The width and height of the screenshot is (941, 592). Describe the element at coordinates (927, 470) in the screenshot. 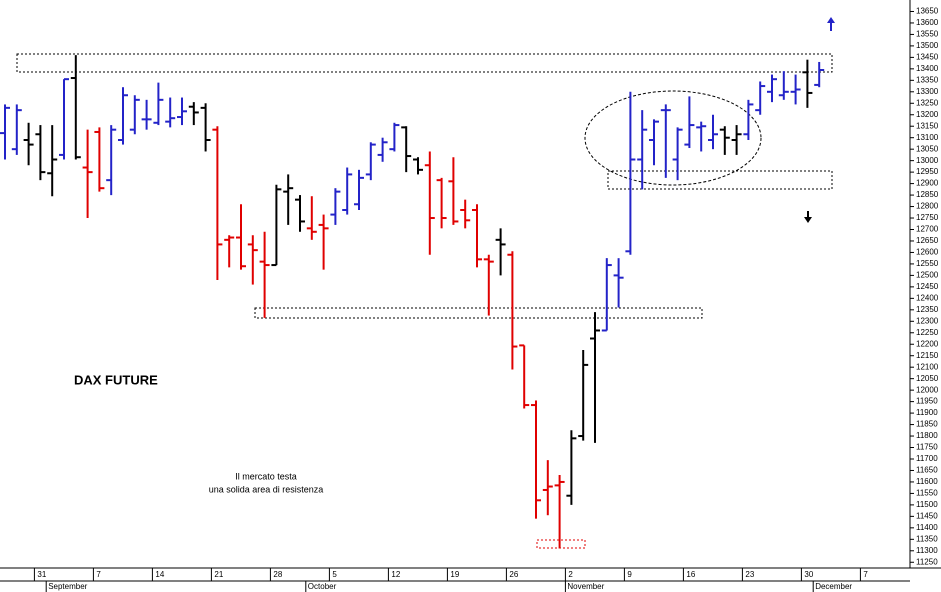

I see `y-tick-label: 11650` at that location.